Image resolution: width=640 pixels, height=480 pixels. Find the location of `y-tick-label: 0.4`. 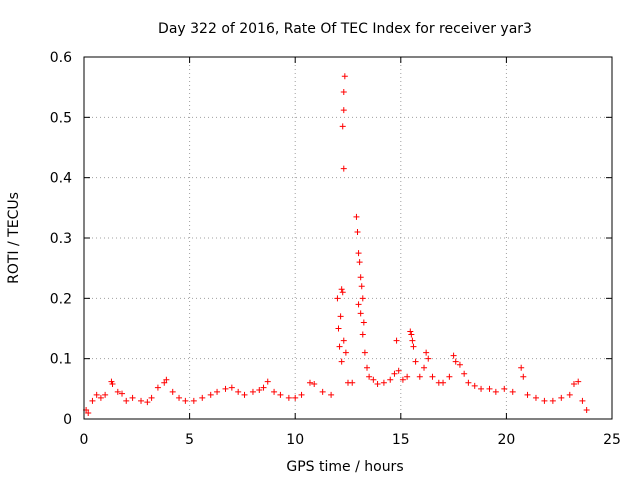

y-tick-label: 0.4 is located at coordinates (61, 179).